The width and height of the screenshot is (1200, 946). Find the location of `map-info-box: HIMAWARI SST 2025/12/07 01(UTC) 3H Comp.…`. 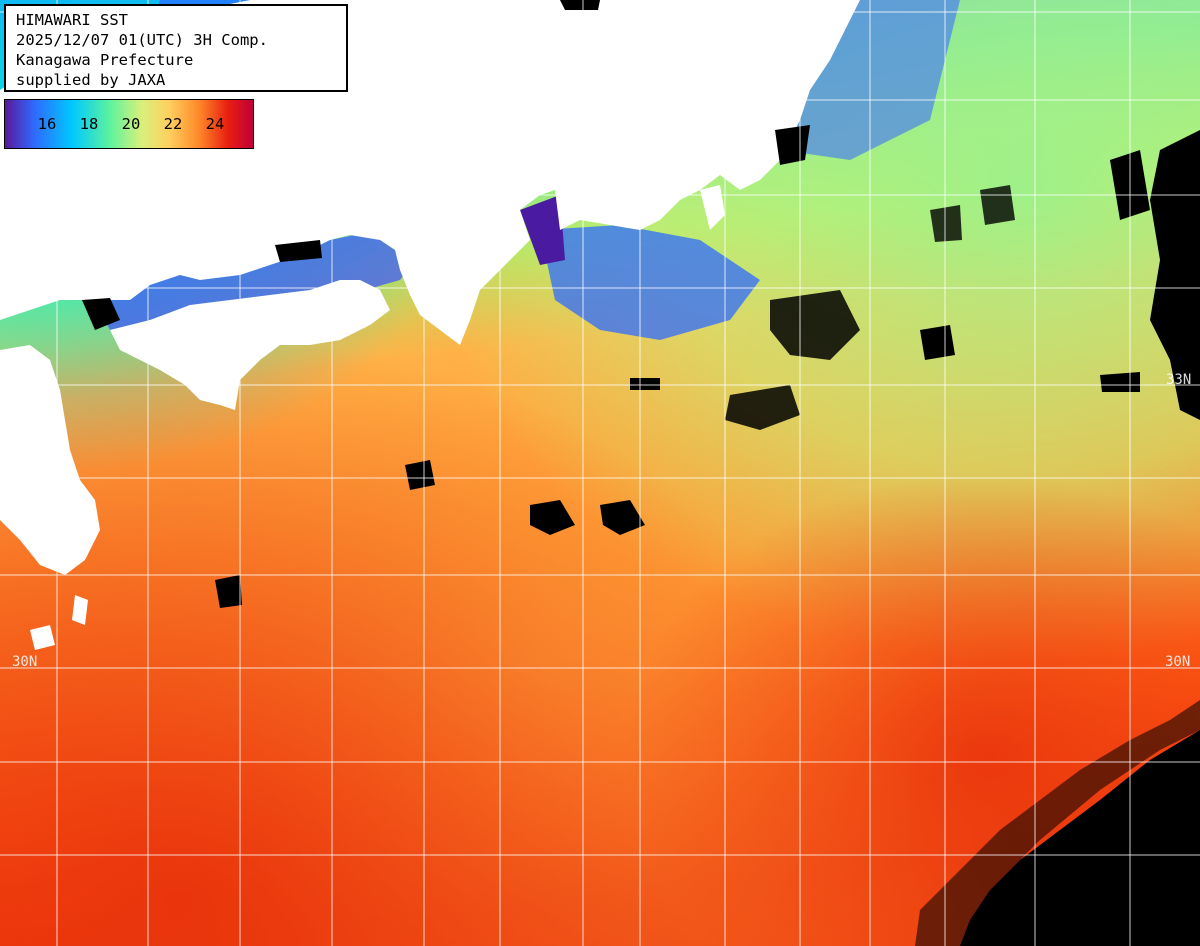

map-info-box: HIMAWARI SST 2025/12/07 01(UTC) 3H Comp.… is located at coordinates (176, 48).